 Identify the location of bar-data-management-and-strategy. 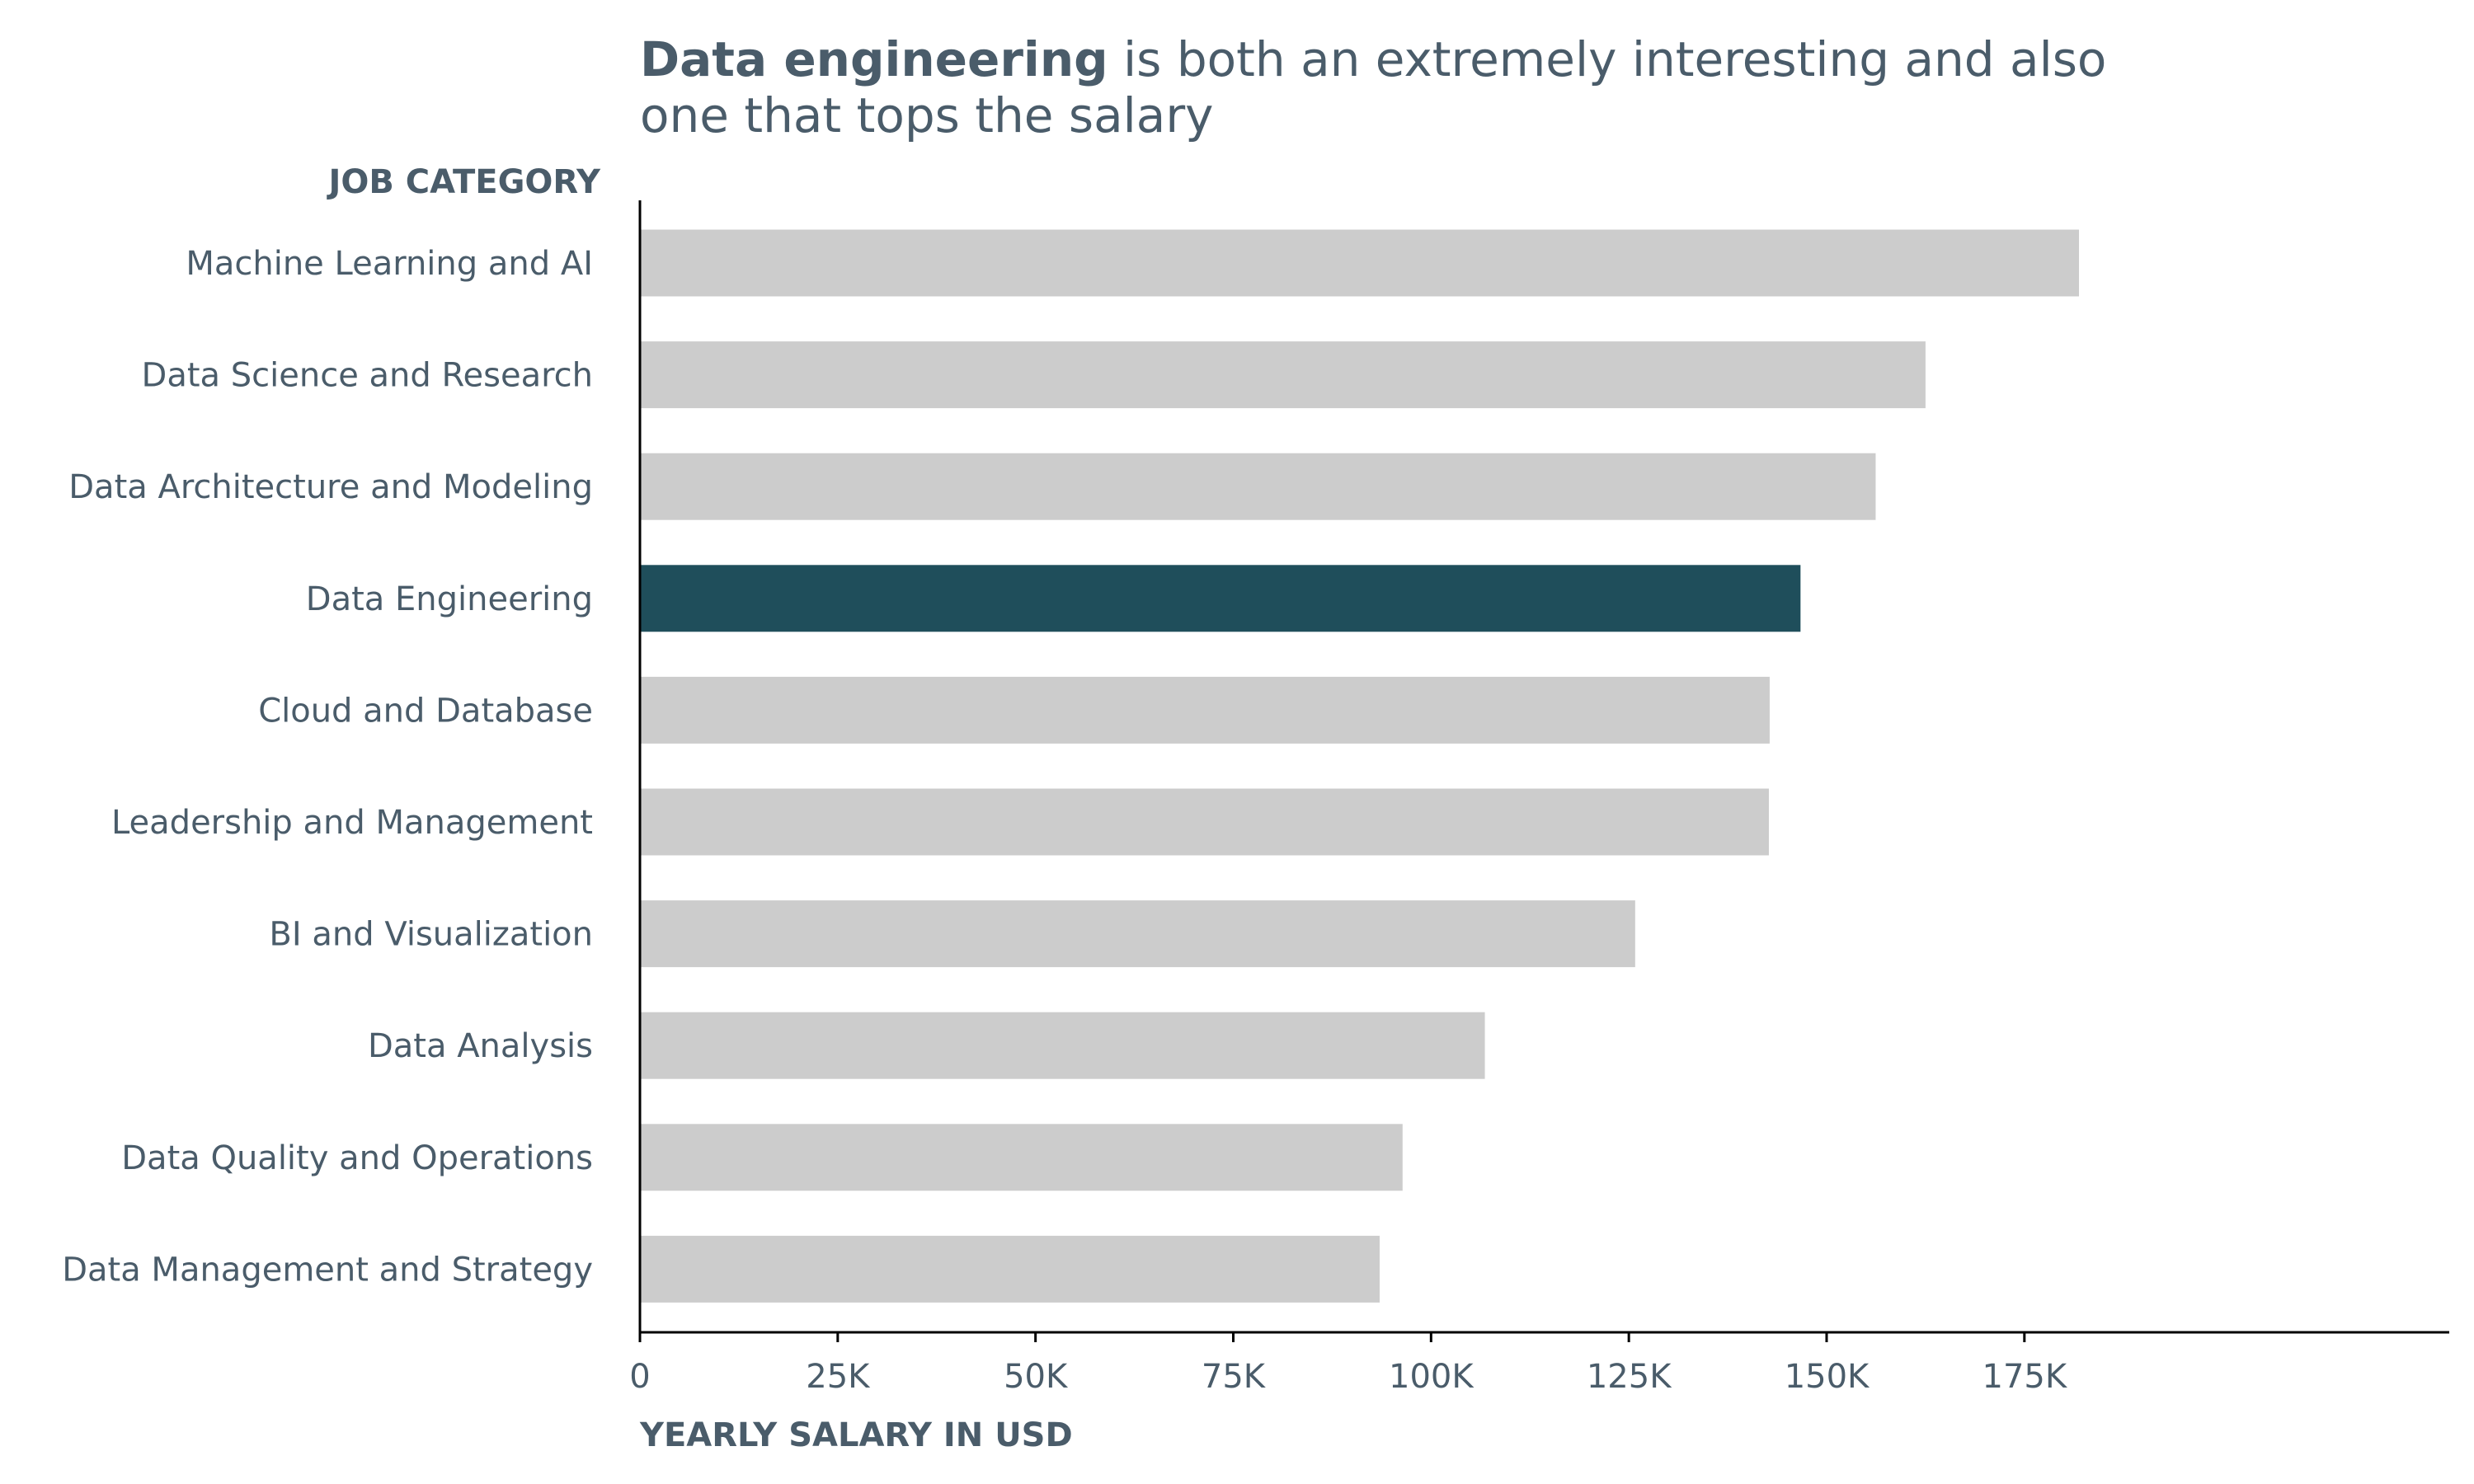
(1010, 1269).